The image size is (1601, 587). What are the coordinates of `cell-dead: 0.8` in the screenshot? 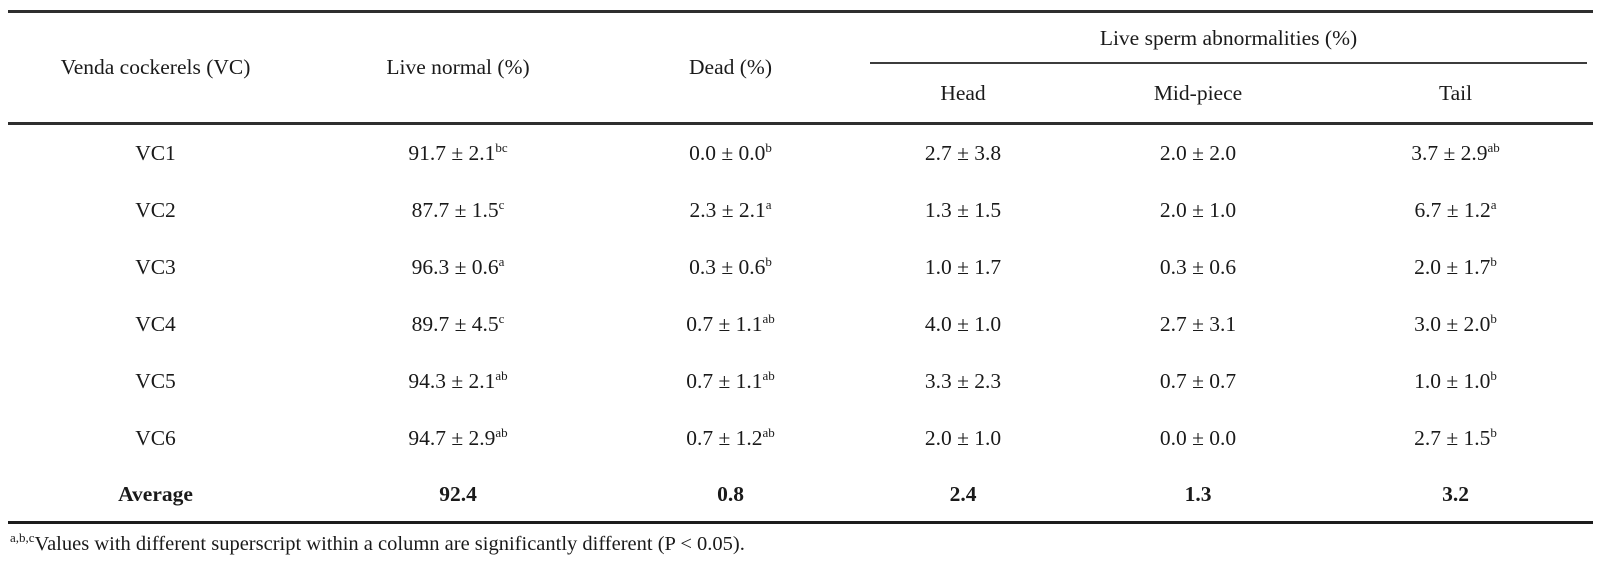 It's located at (730, 493).